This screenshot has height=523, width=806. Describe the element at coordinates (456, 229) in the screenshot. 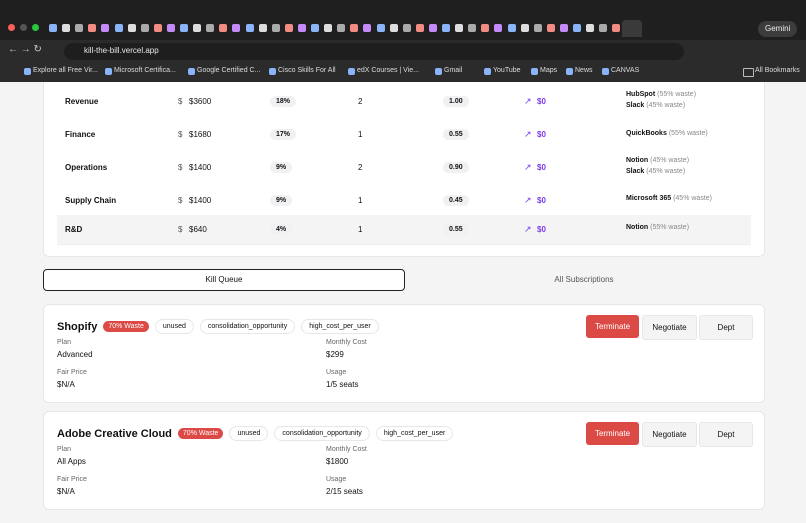

I see `score-badge: 0.55` at that location.